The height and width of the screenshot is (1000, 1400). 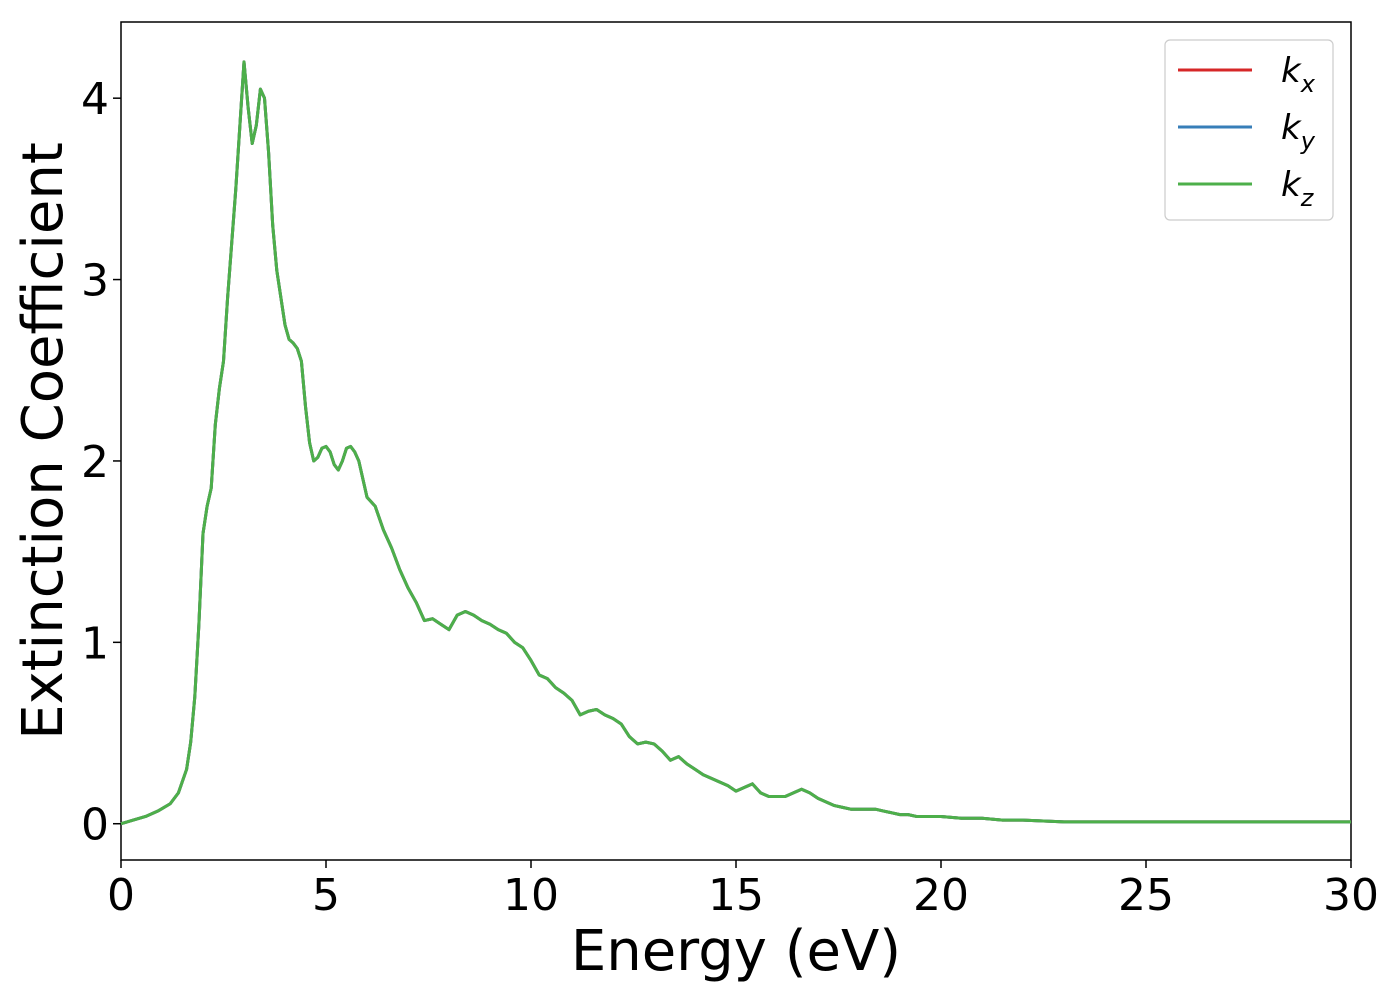 I want to click on legend-label-subscript: y, so click(x=1308, y=141).